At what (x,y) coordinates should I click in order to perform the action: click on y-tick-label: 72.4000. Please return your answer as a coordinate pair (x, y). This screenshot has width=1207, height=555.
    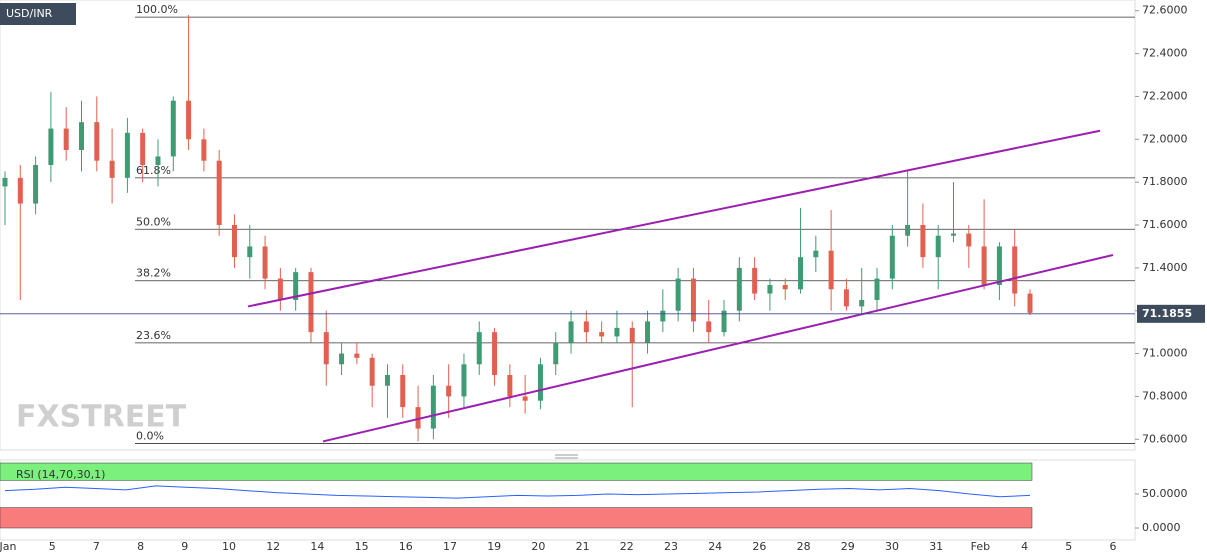
    Looking at the image, I should click on (1165, 53).